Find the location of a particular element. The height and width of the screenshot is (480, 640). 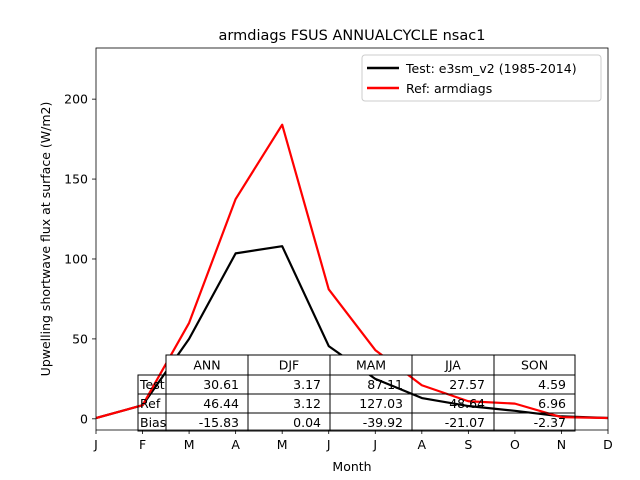

table-row-label: Bias is located at coordinates (153, 422).